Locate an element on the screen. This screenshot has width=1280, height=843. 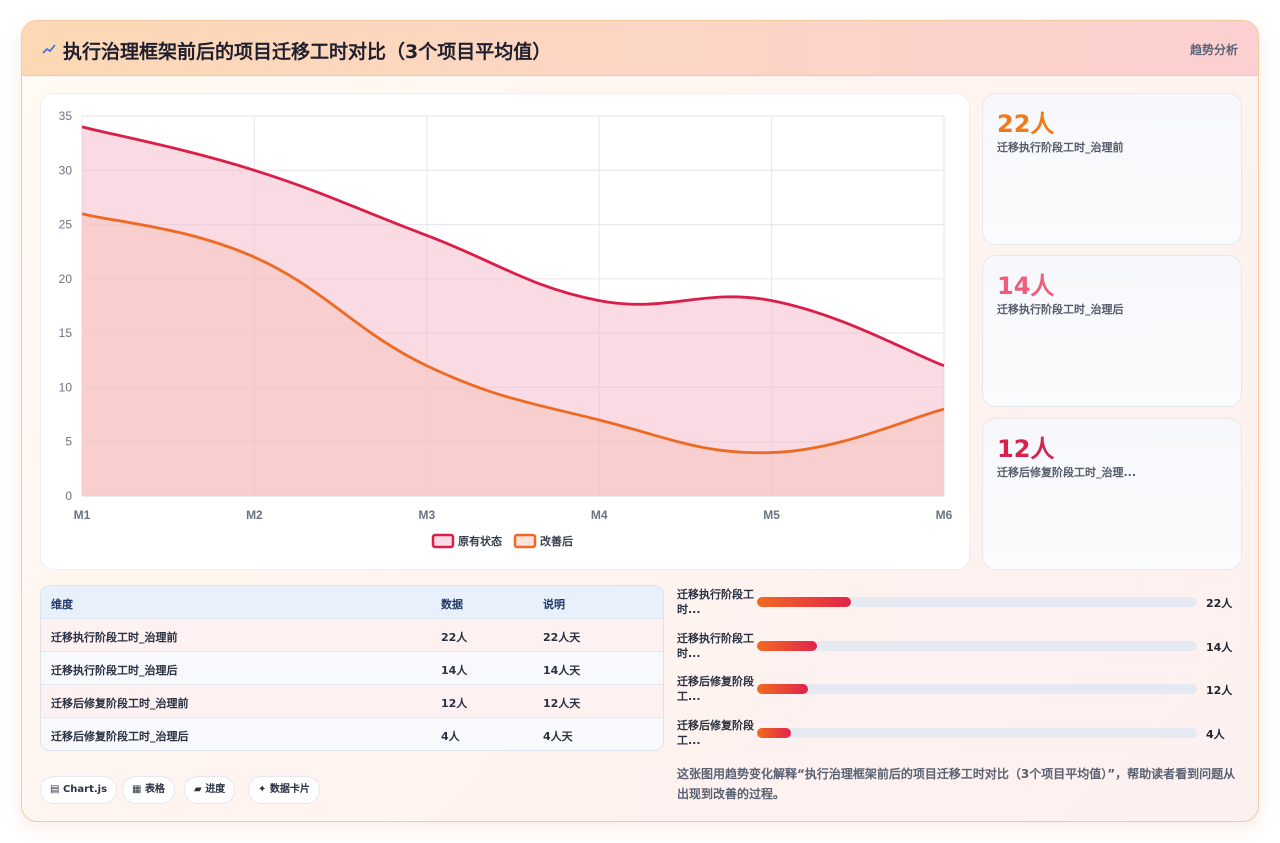
legend-label: 原有状态 is located at coordinates (480, 541).